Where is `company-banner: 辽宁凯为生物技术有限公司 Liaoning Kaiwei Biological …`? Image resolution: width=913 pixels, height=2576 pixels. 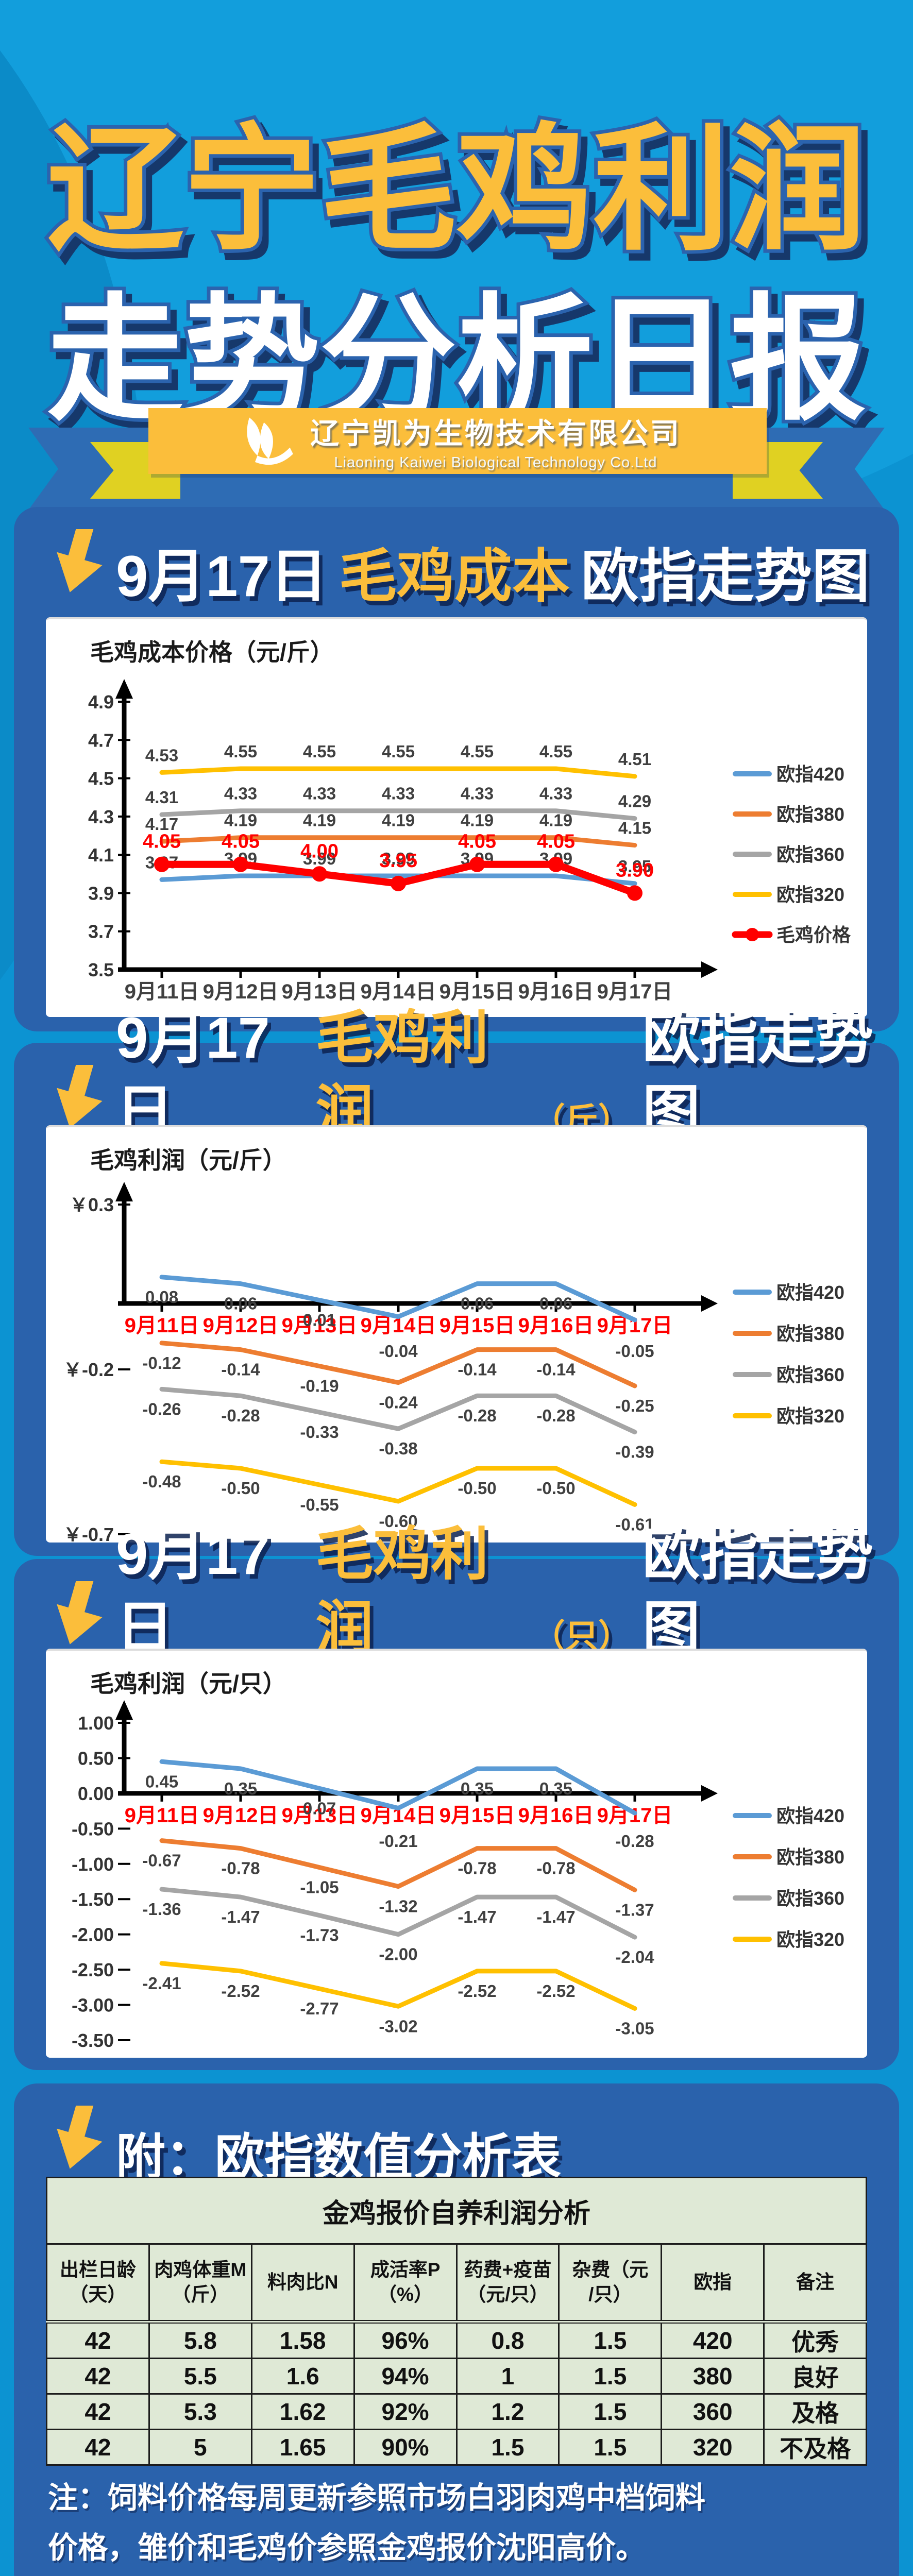
company-banner: 辽宁凯为生物技术有限公司 Liaoning Kaiwei Biological … is located at coordinates (457, 470).